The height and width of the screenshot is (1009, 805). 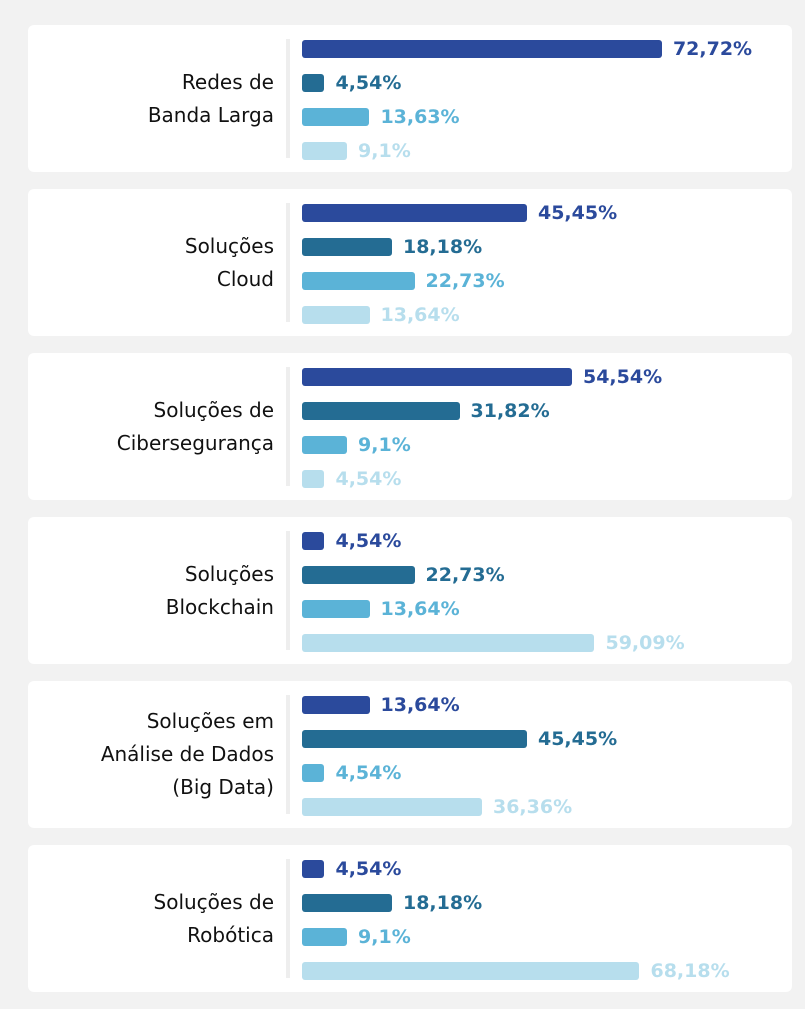 What do you see at coordinates (622, 377) in the screenshot?
I see `value-label: 54,54%` at bounding box center [622, 377].